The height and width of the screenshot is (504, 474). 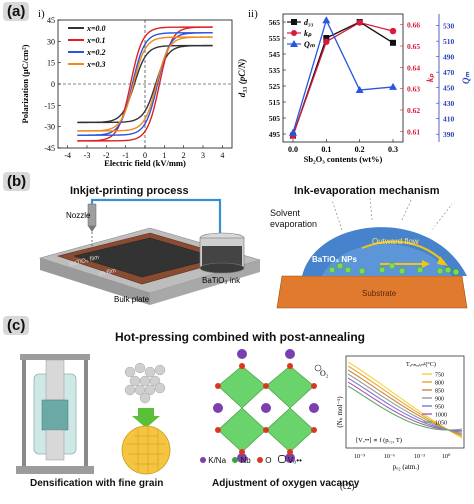 I want to click on legend-nb: Nb, so click(x=245, y=460).